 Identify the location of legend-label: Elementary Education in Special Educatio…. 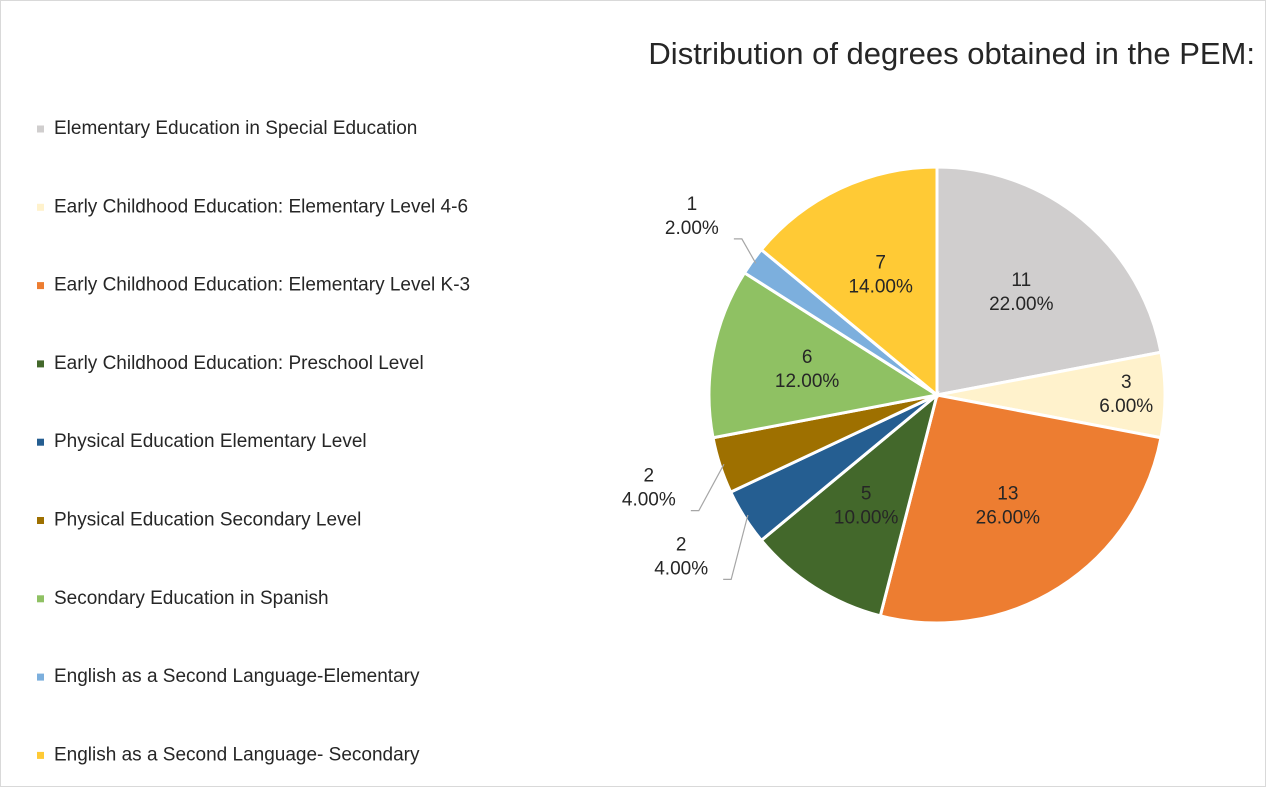
(235, 128).